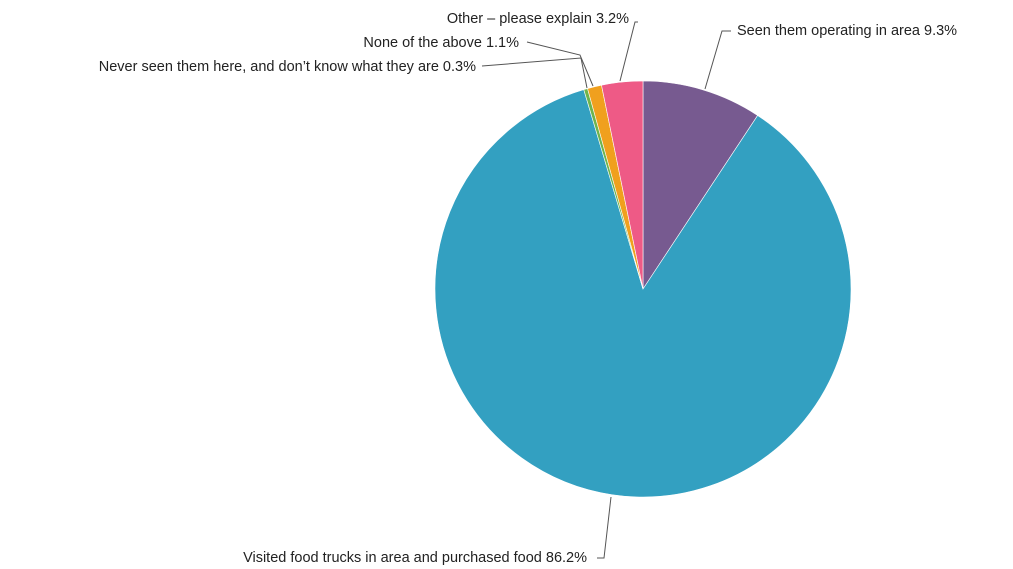 This screenshot has height=569, width=1013. Describe the element at coordinates (622, 185) in the screenshot. I see `pie-slice-other-explain` at that location.